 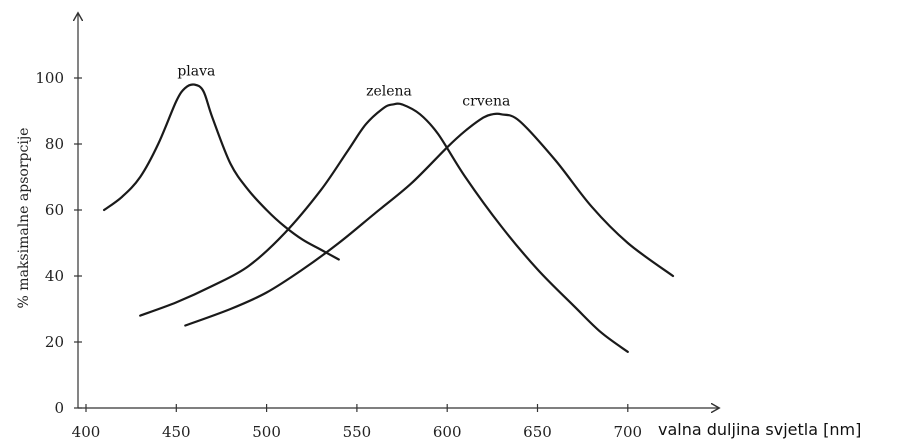 What do you see at coordinates (176, 432) in the screenshot?
I see `x-tick-label: 450` at bounding box center [176, 432].